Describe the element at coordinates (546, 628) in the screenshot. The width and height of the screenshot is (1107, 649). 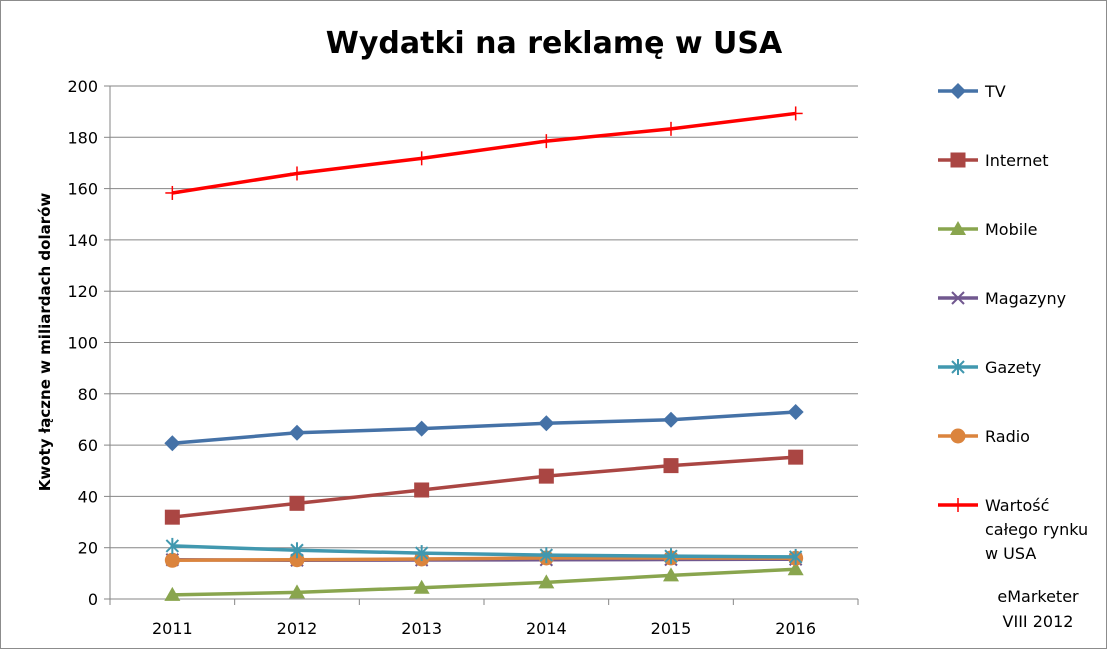
I see `x-tick-label: 2014` at that location.